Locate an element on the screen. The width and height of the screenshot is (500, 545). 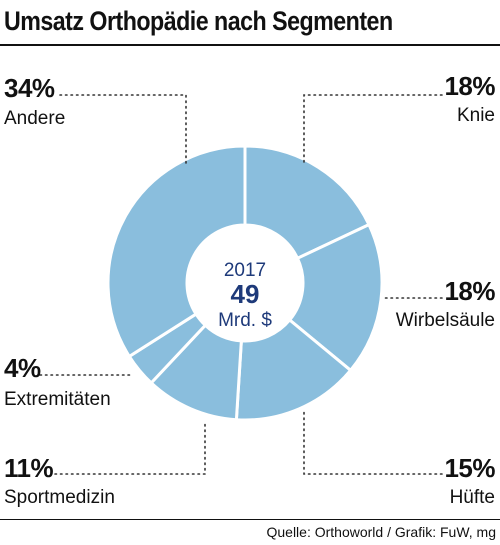
leader-line-sportmedizin is located at coordinates (130, 449).